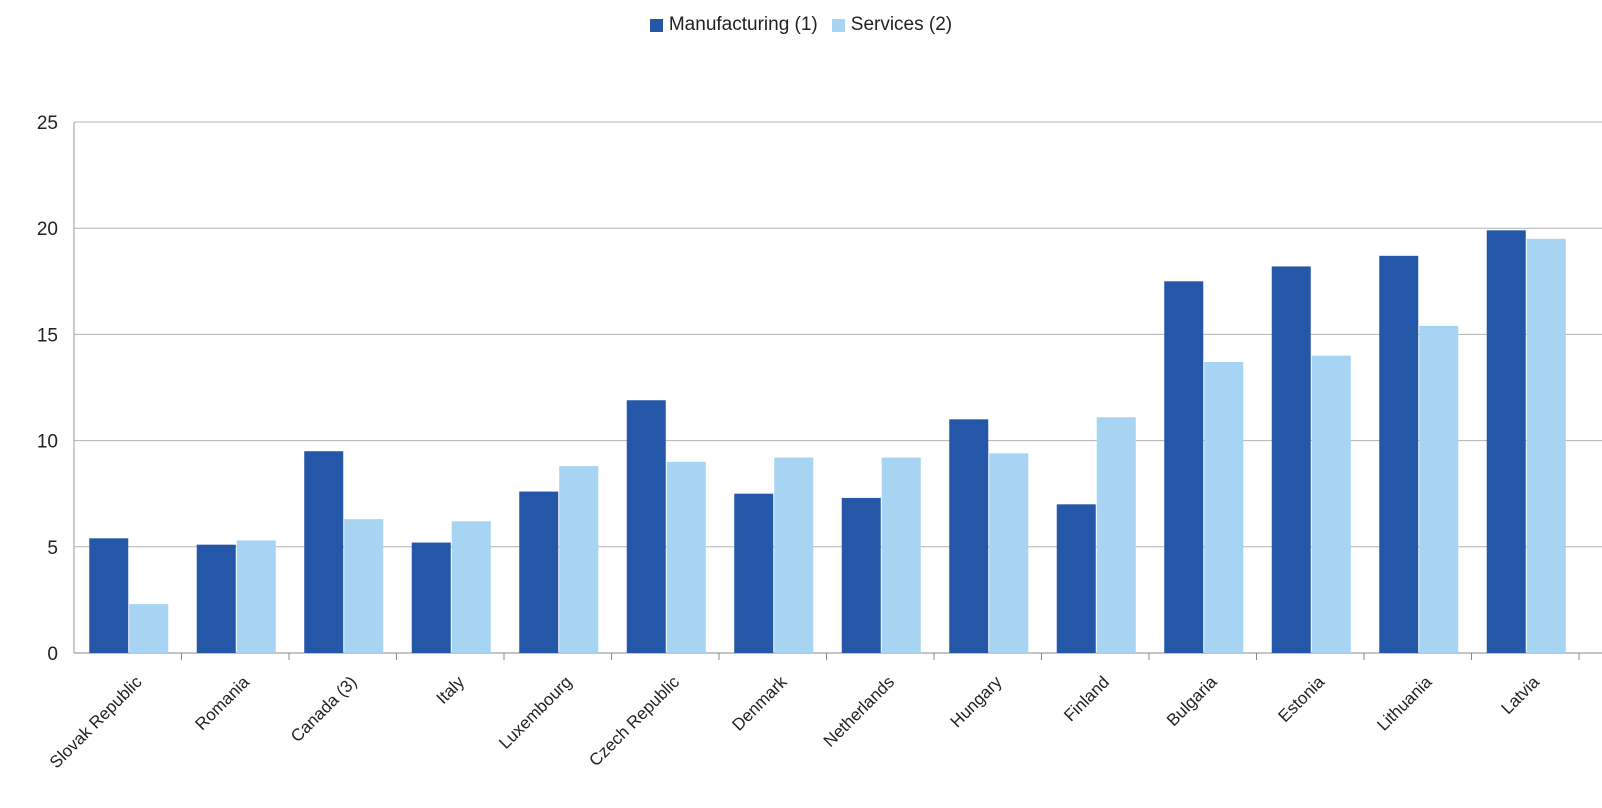  Describe the element at coordinates (838, 25) in the screenshot. I see `legend-swatch-services` at that location.